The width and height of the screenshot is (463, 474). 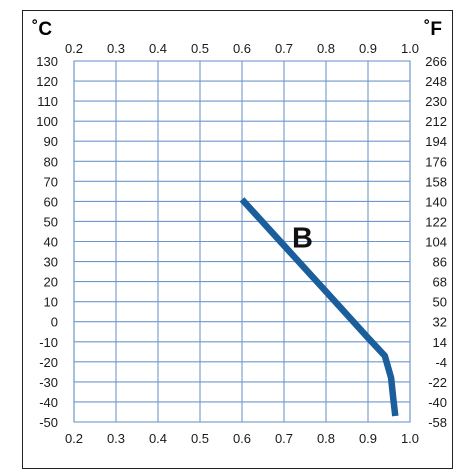 What do you see at coordinates (368, 48) in the screenshot?
I see `x-tick-label-top: 0.9` at bounding box center [368, 48].